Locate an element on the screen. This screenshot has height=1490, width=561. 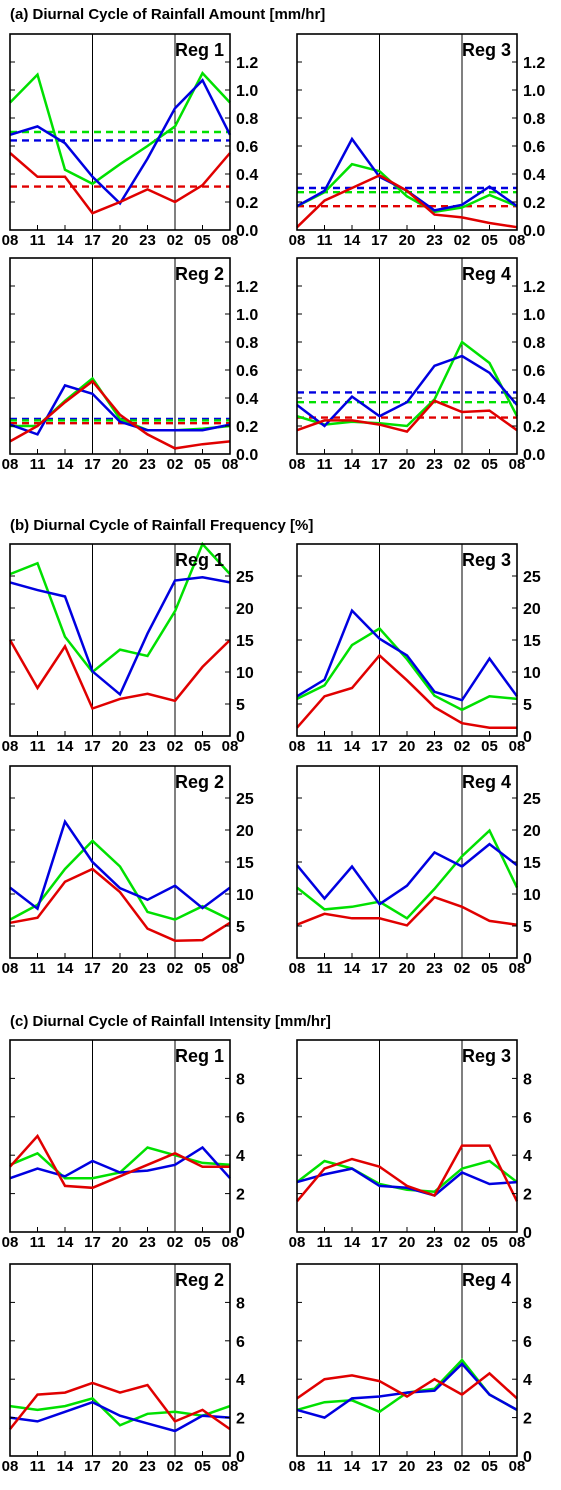
section-c-reg-2-panel: 08 11 14 17 20 23 02 05 08 2 4 6 8 0 Reg 2 is located at coordinates (123, 1369).